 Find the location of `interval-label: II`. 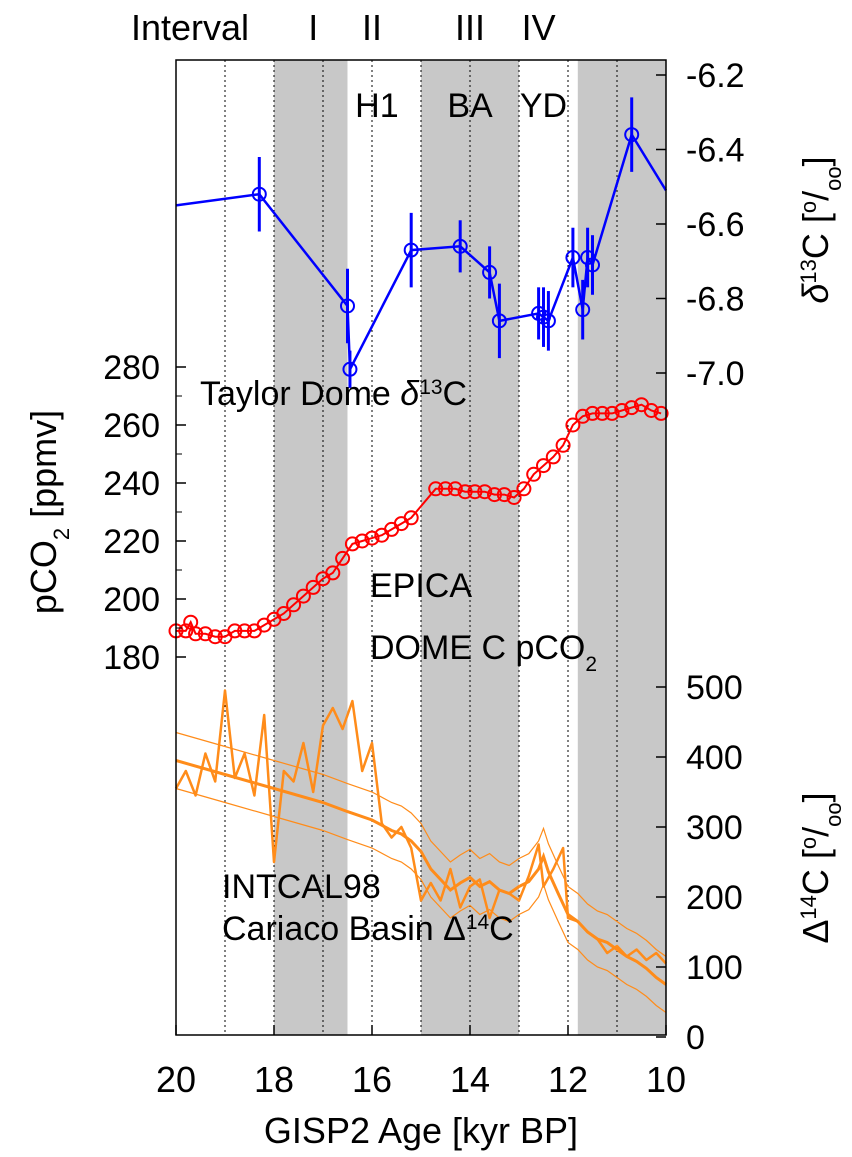

interval-label: II is located at coordinates (372, 27).